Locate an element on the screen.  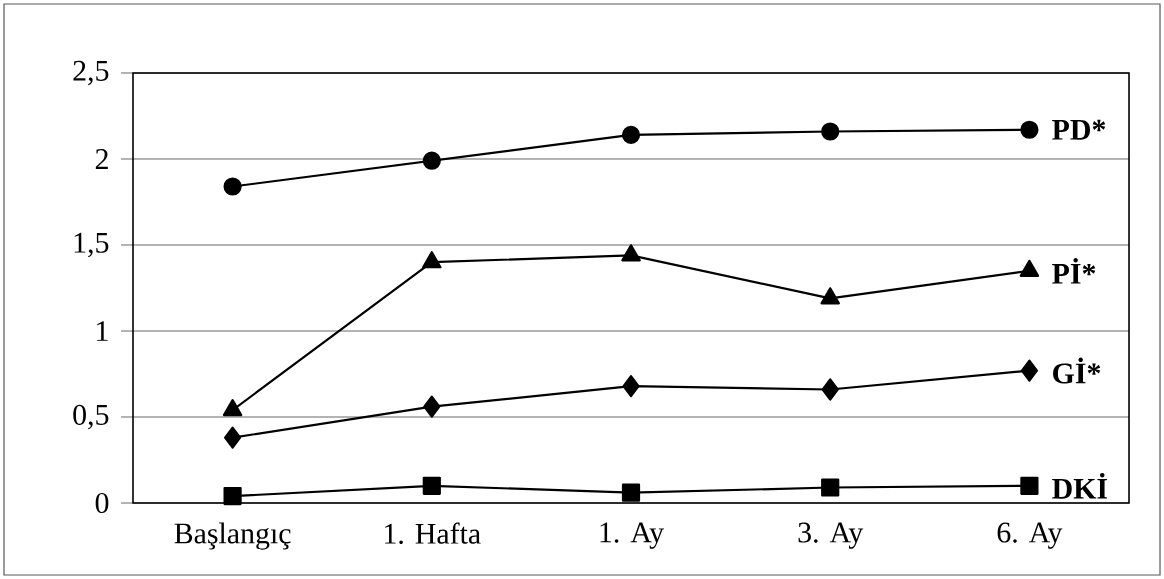
y-tick-label: 1,5 is located at coordinates (91, 245).